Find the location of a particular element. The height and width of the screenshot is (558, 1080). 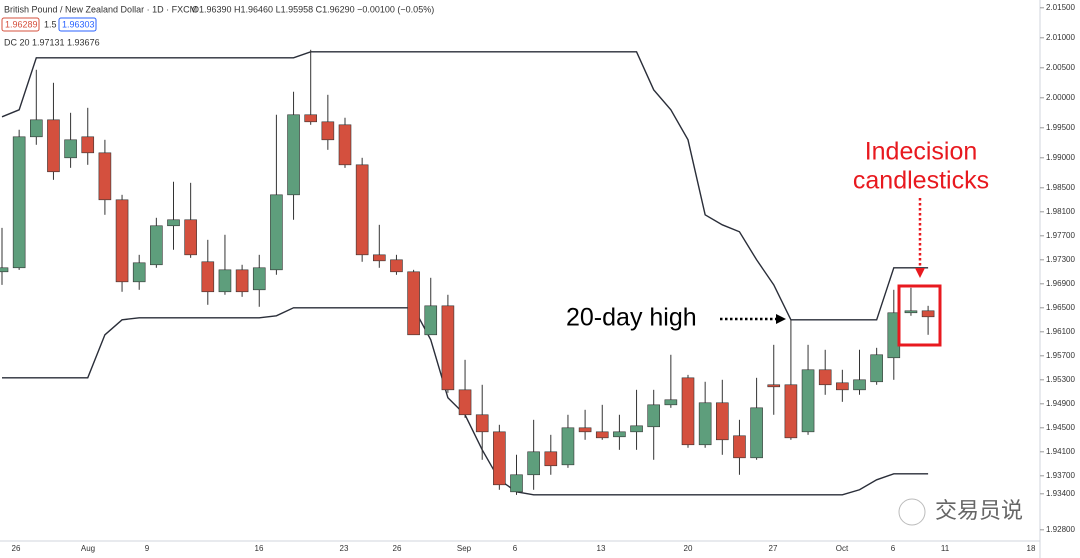

watermark-icon is located at coordinates (912, 512).